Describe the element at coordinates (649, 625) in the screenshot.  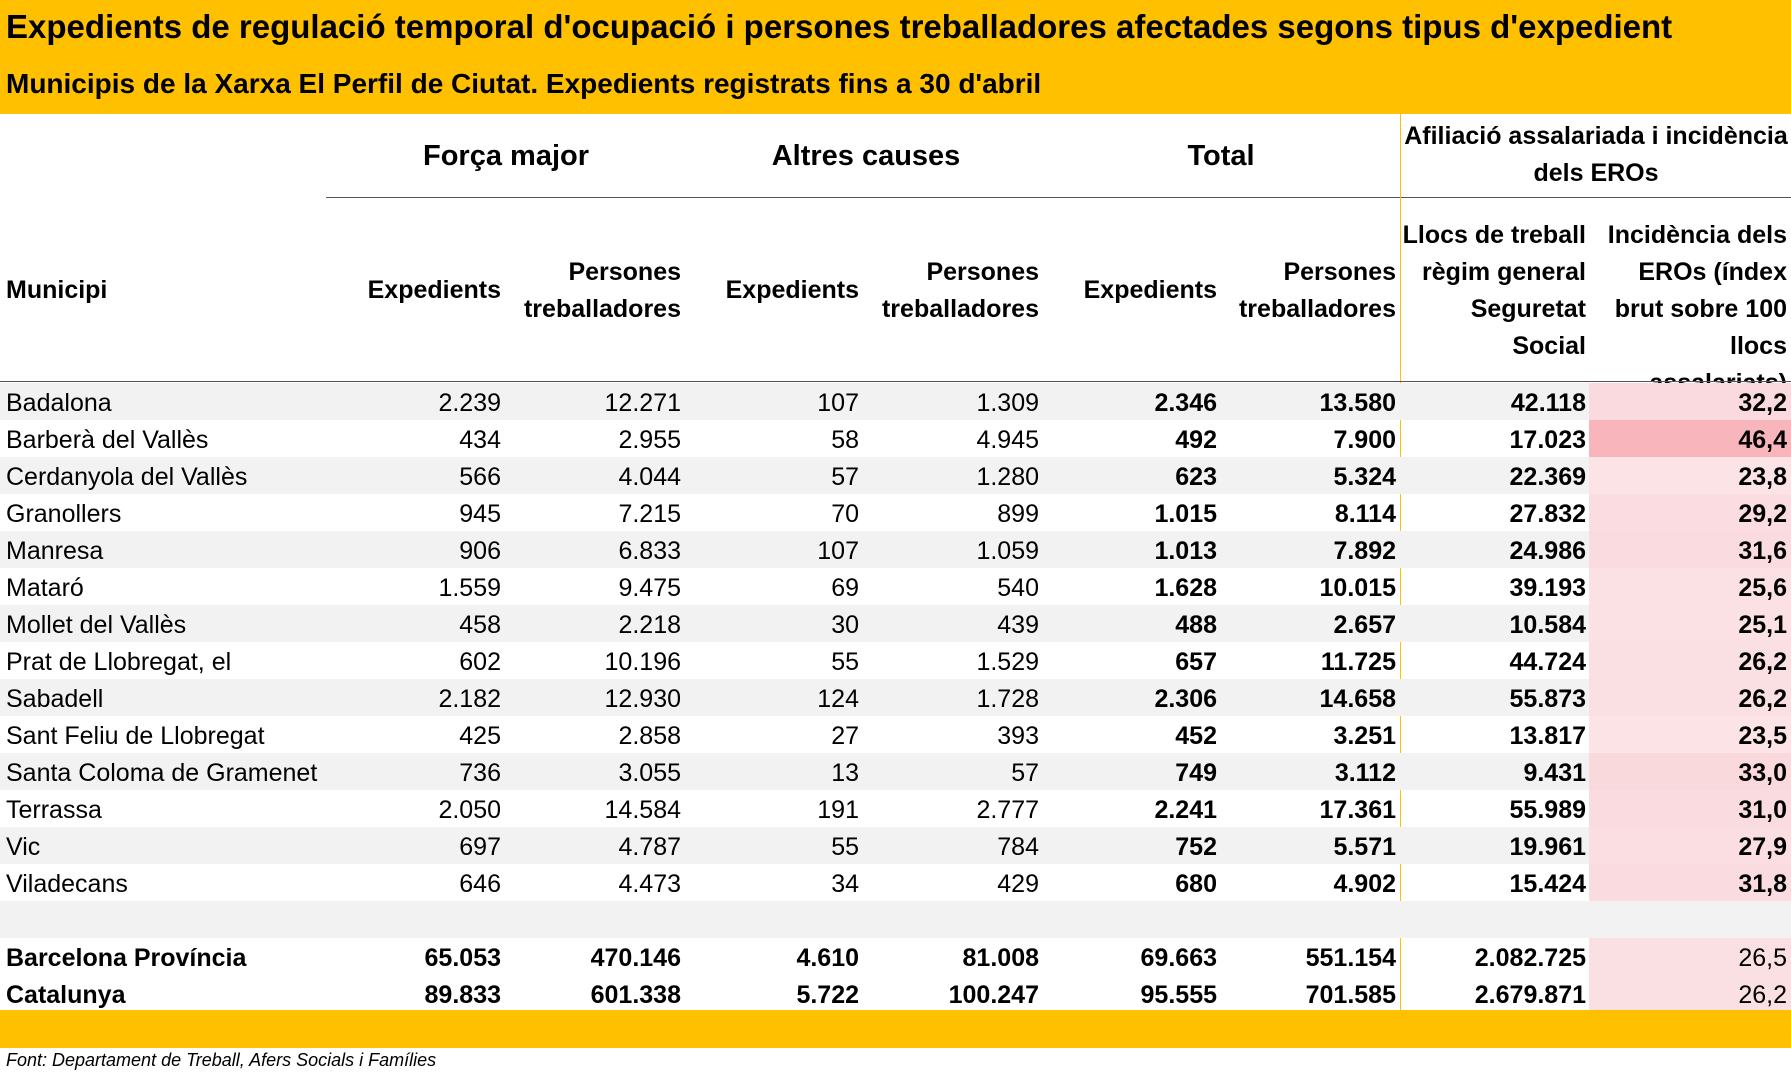
I see `cell-fm-pers: 2.218` at that location.